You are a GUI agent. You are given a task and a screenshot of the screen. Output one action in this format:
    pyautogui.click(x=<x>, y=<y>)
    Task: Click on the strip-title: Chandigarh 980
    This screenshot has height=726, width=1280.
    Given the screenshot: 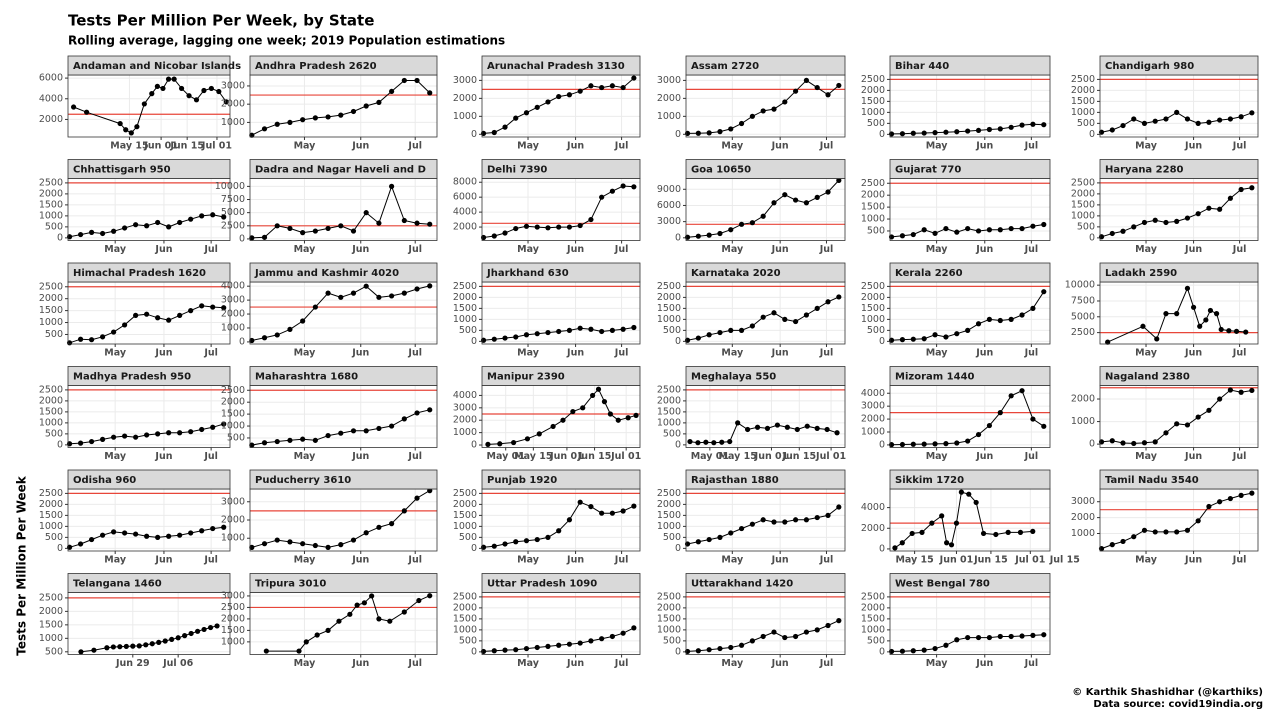 What is the action you would take?
    pyautogui.click(x=1149, y=66)
    